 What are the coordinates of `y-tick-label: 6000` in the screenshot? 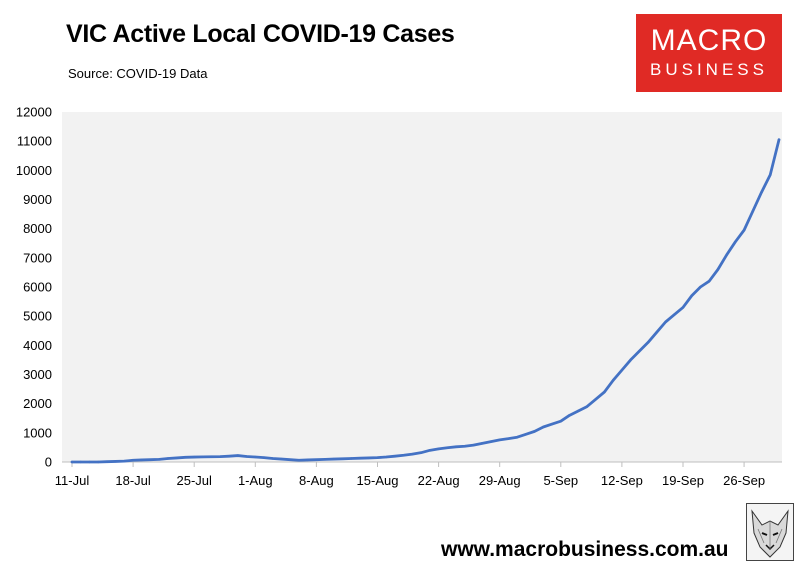 It's located at (37, 287).